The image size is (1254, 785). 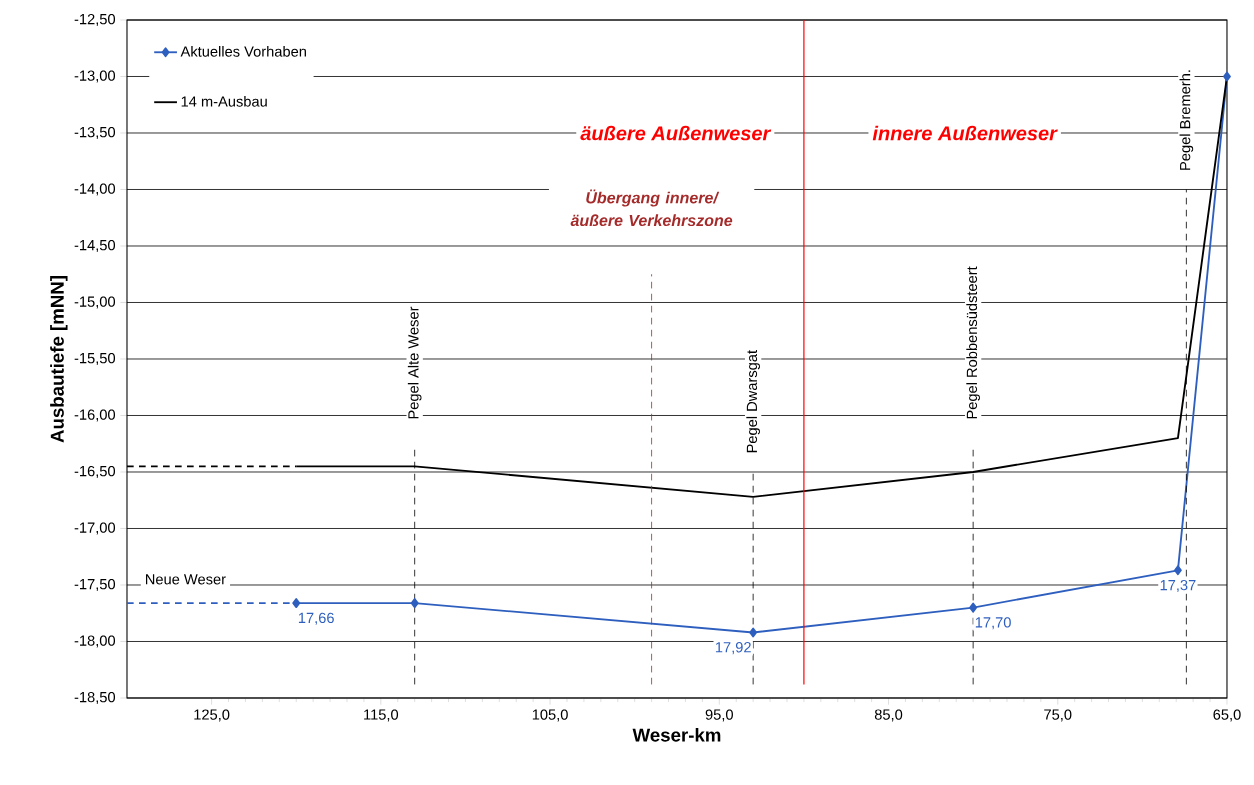 What do you see at coordinates (550, 715) in the screenshot?
I see `x-tick-label: 105,0` at bounding box center [550, 715].